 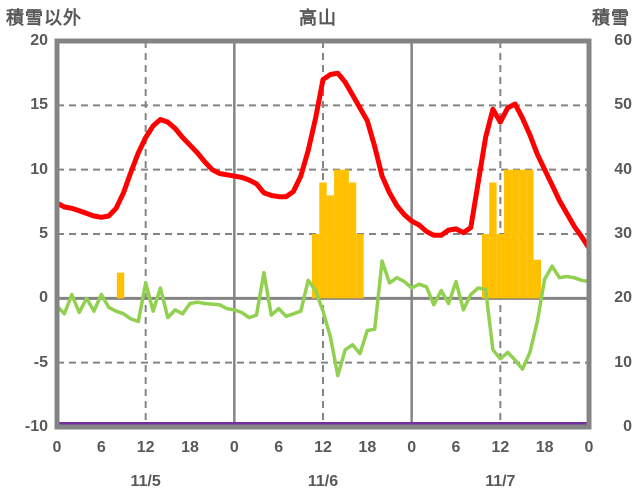 What do you see at coordinates (500, 481) in the screenshot?
I see `day-label: 11/7` at bounding box center [500, 481].